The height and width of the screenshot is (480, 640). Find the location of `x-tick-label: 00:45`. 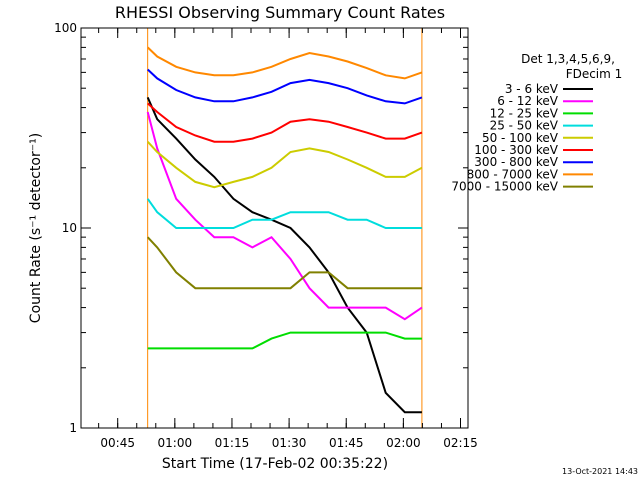

x-tick-label: 00:45 is located at coordinates (117, 443).